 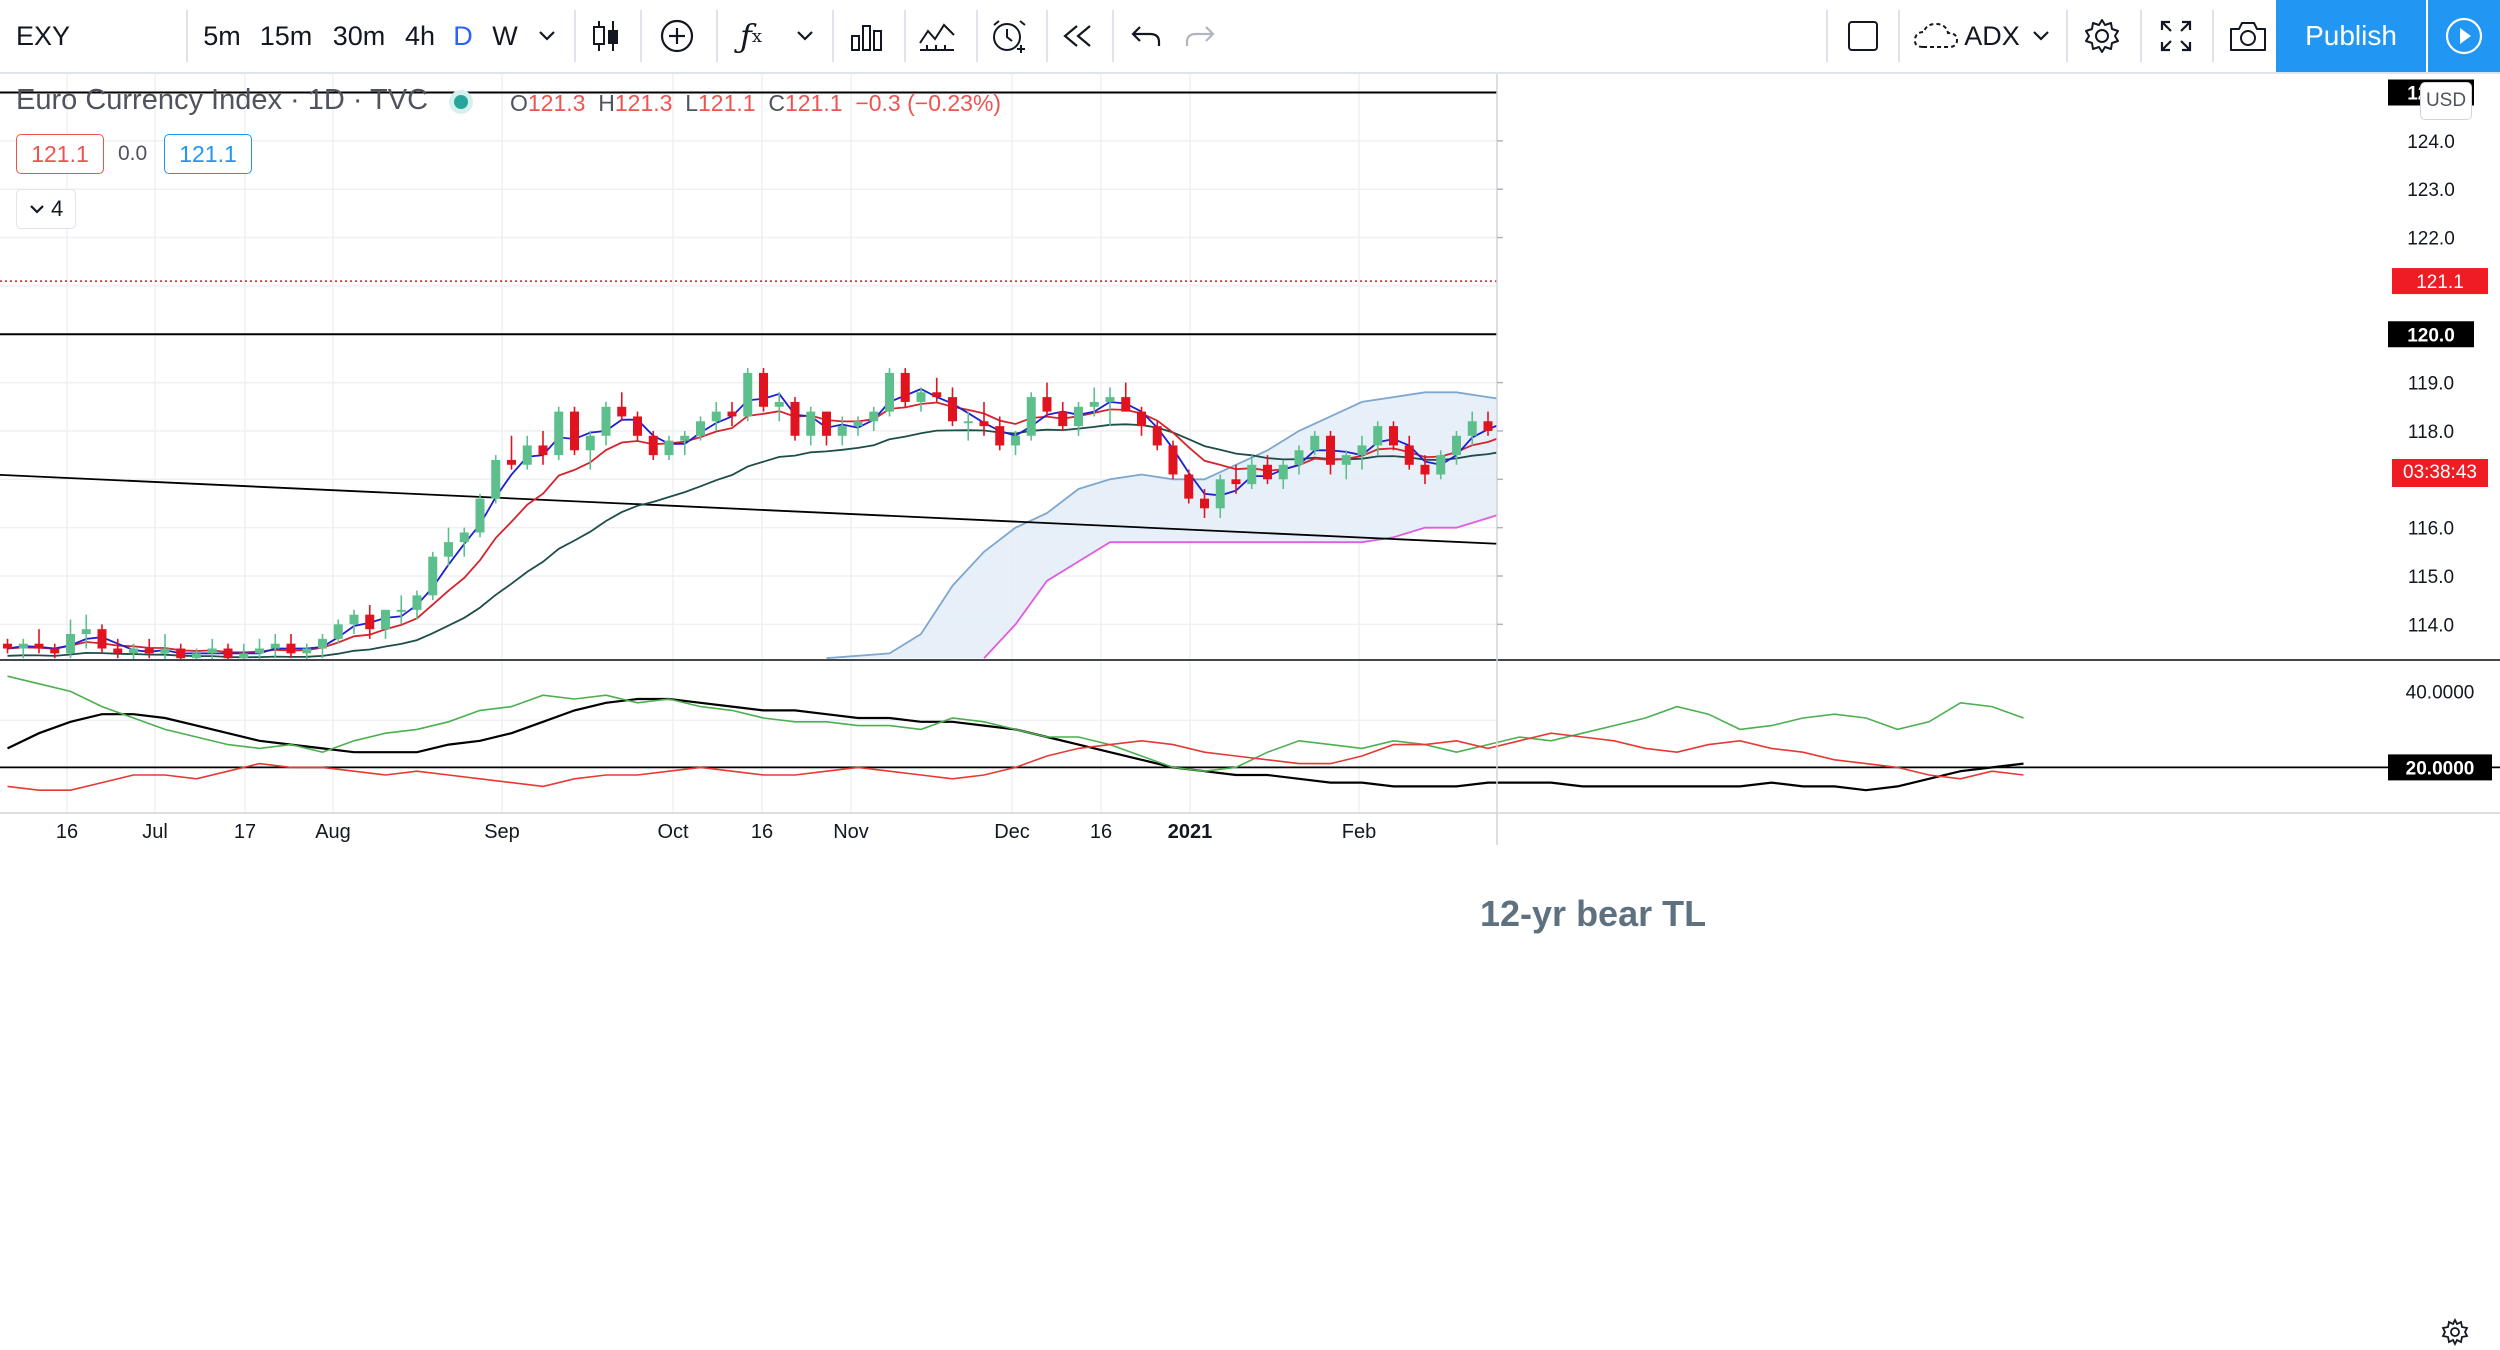 I want to click on interval-4h: 4h, so click(x=420, y=35).